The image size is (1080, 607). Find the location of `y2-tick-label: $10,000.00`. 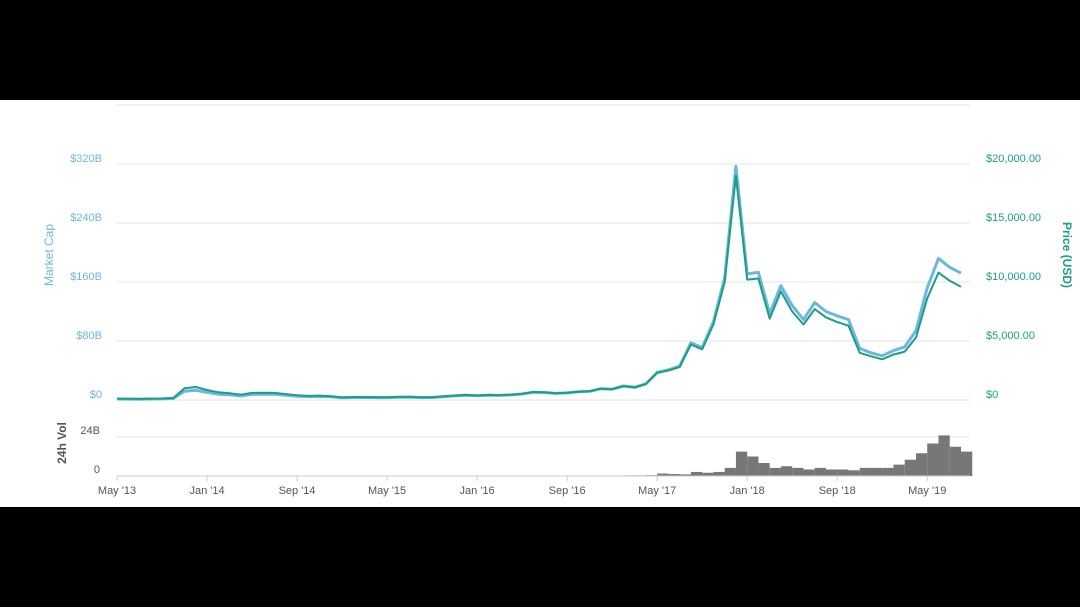

y2-tick-label: $10,000.00 is located at coordinates (1013, 277).